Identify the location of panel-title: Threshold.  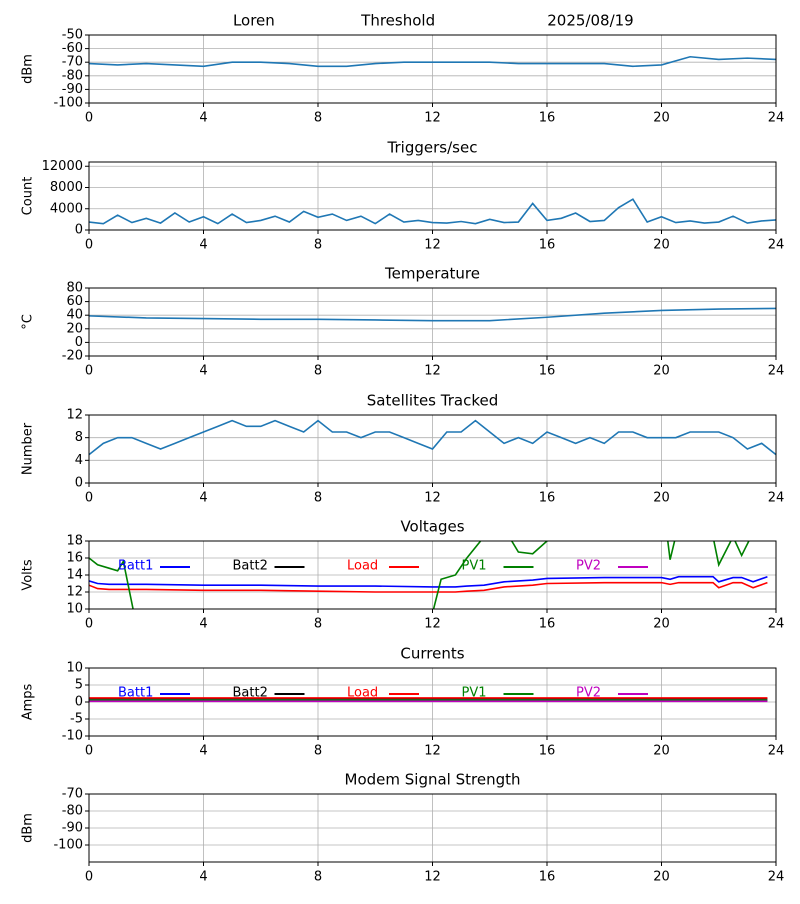
(397, 21).